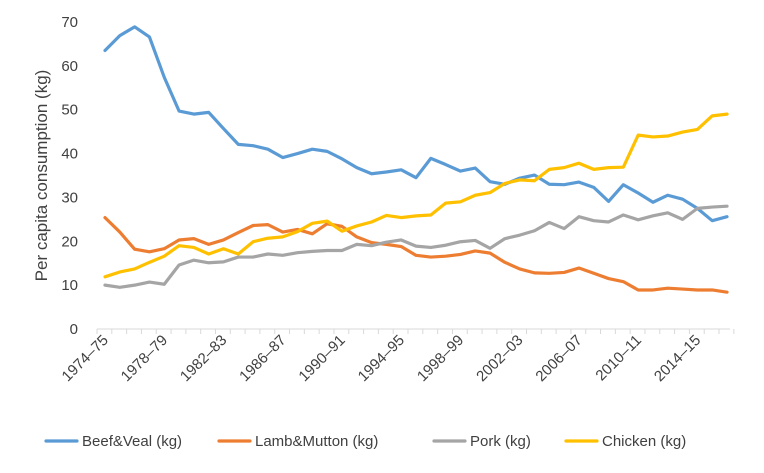  What do you see at coordinates (69, 22) in the screenshot?
I see `y-tick-label: 70` at bounding box center [69, 22].